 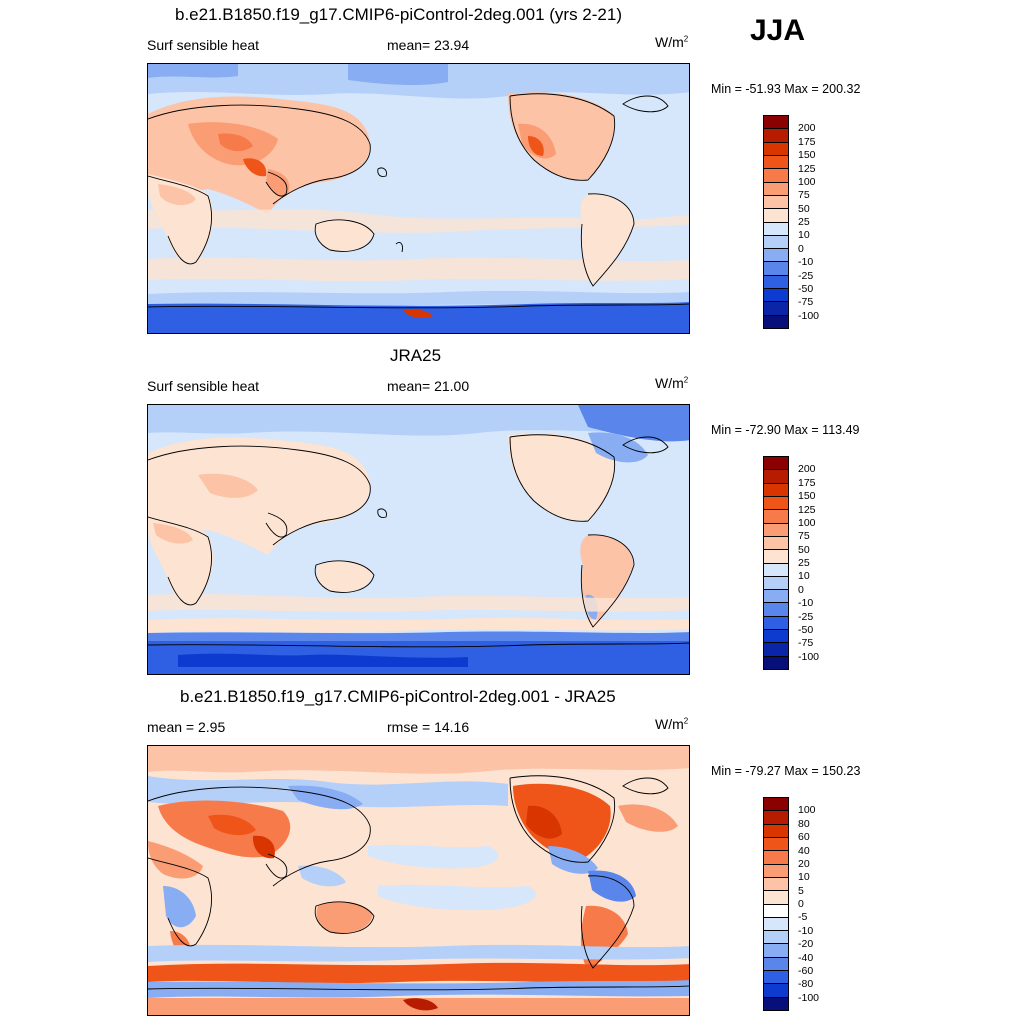 What do you see at coordinates (418, 198) in the screenshot?
I see `panel-1-map` at bounding box center [418, 198].